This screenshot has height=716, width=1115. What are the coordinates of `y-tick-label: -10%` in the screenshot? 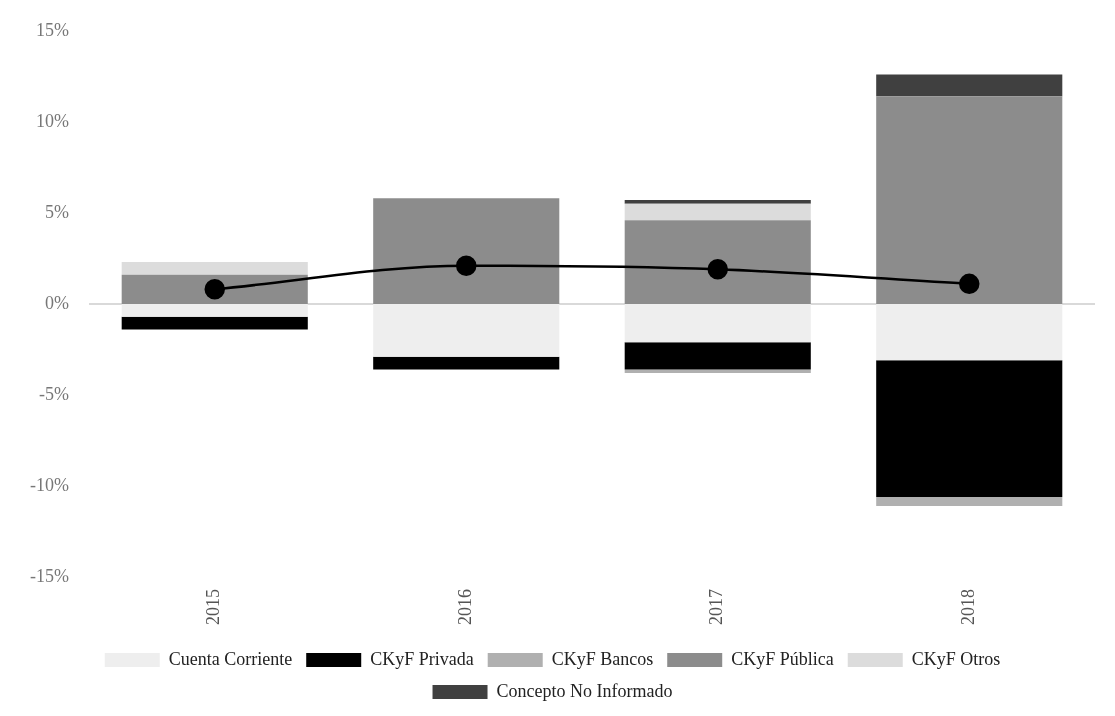 It's located at (49, 484).